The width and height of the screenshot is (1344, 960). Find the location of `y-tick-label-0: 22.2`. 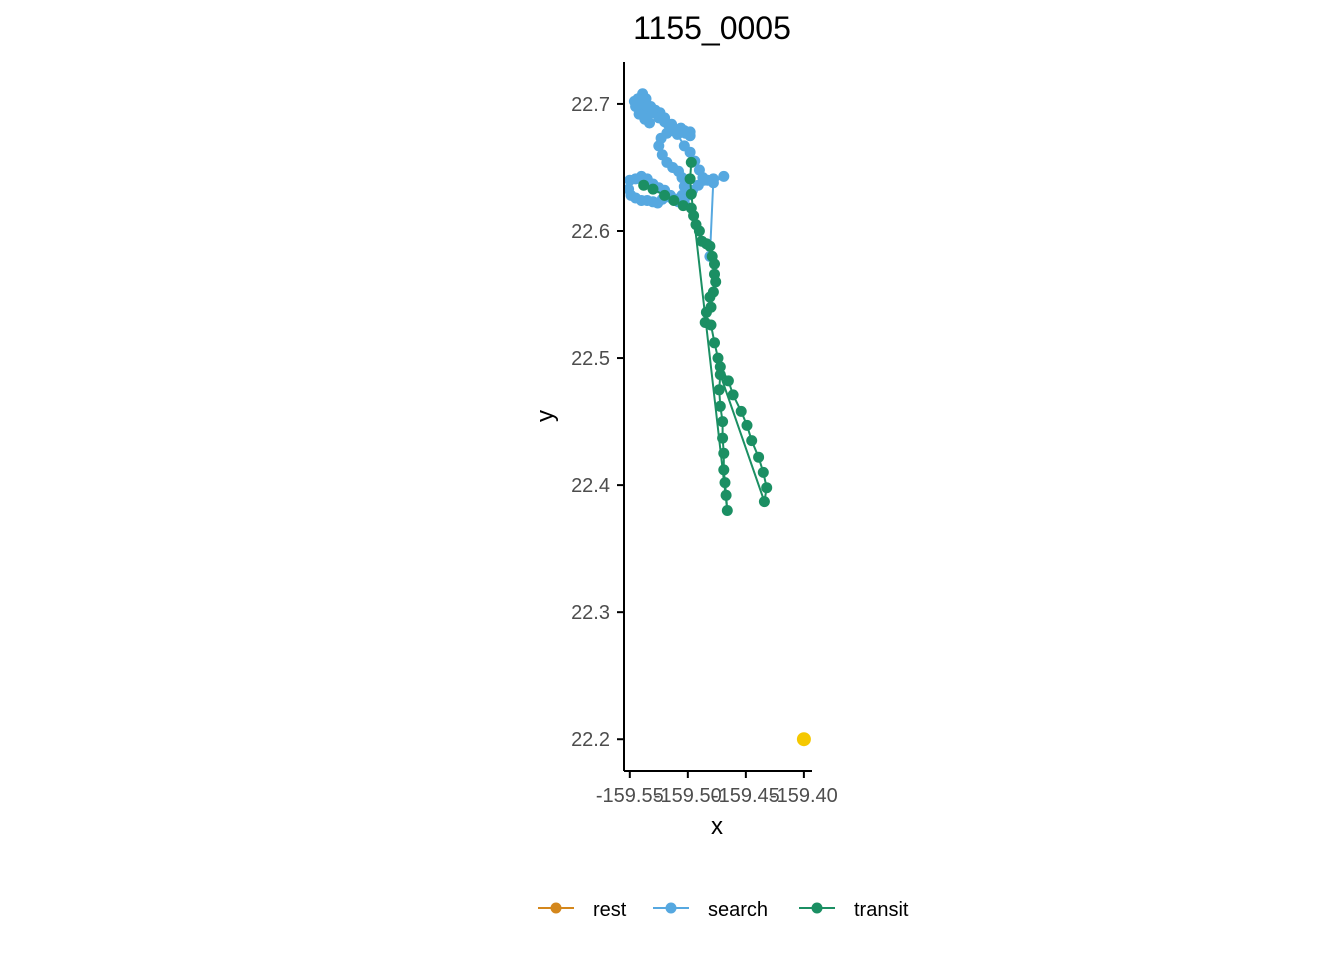

y-tick-label-0: 22.2 is located at coordinates (590, 740).